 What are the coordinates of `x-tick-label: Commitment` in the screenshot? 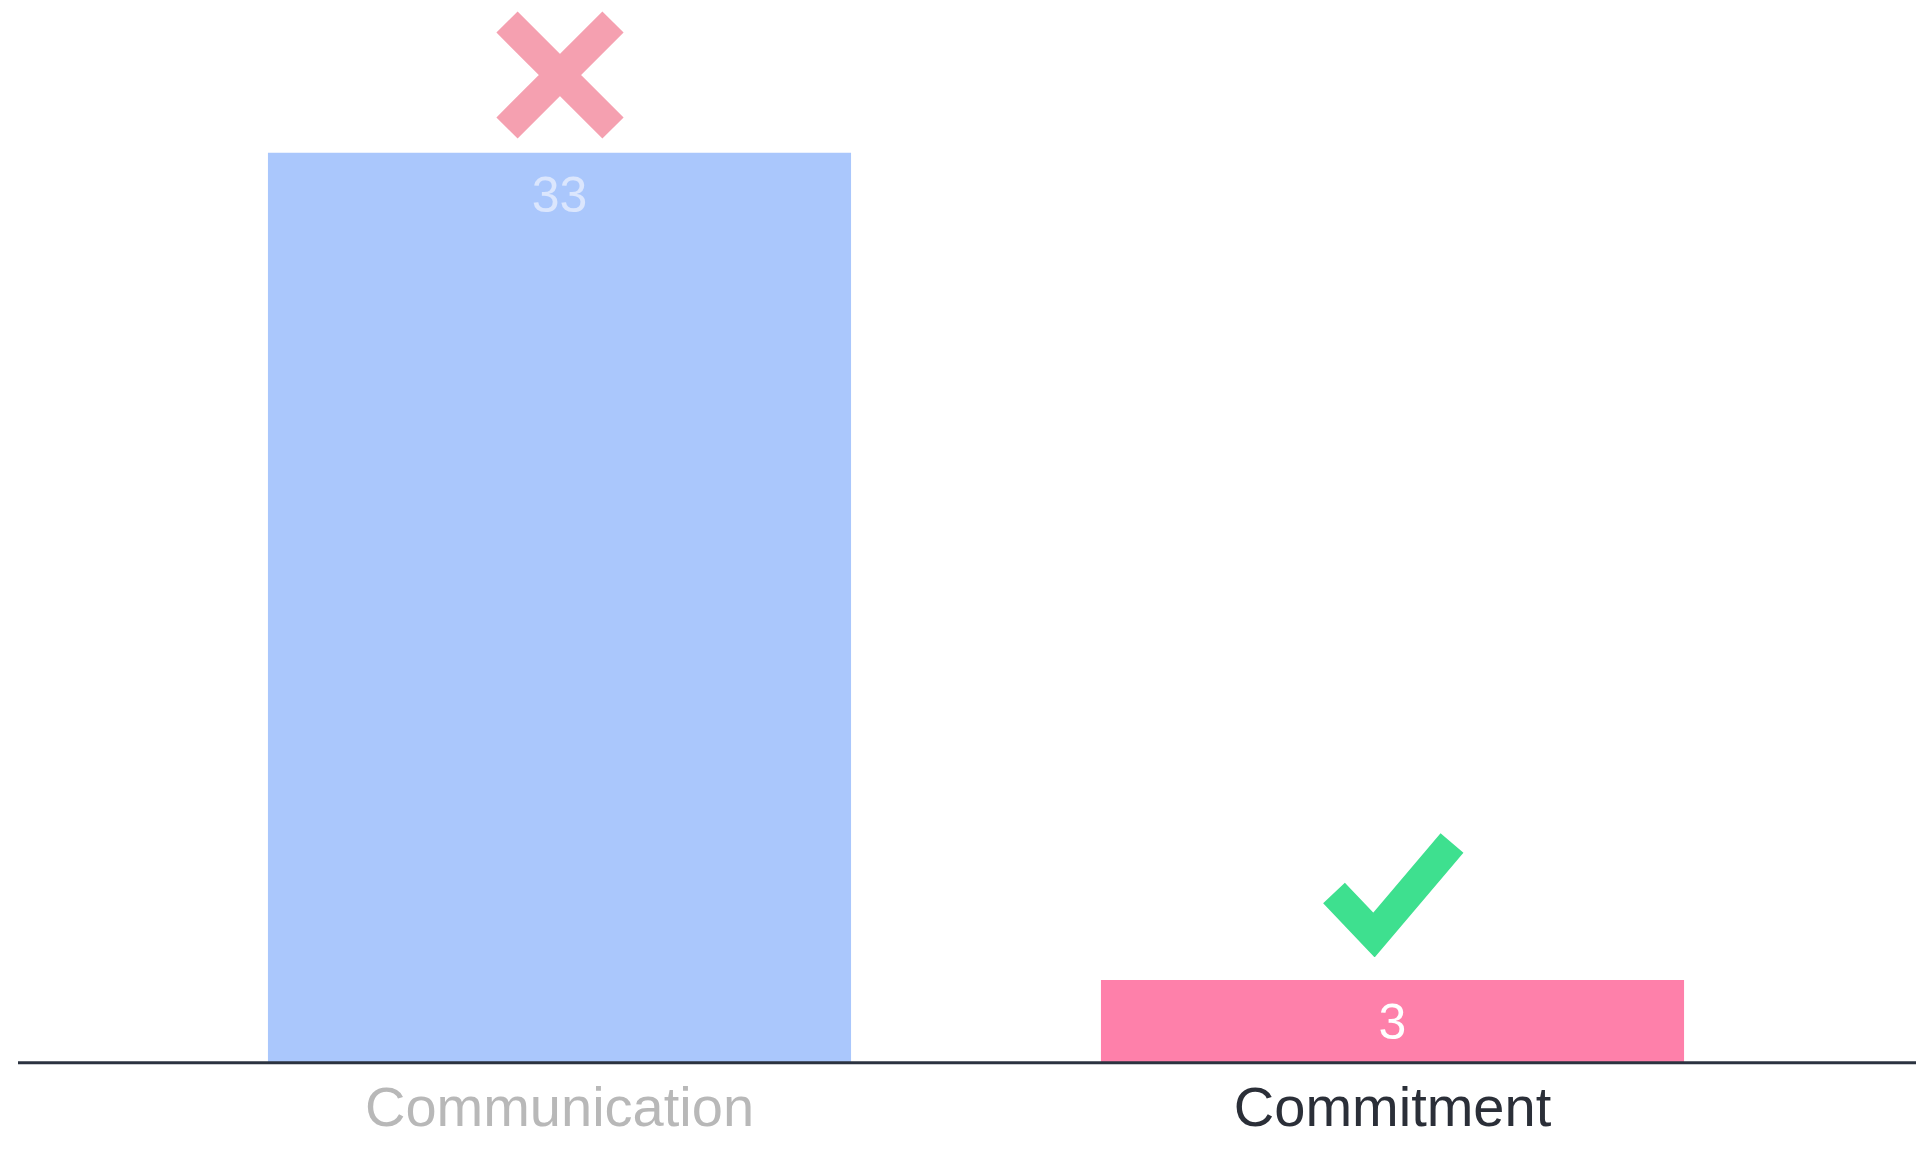 It's located at (1392, 1106).